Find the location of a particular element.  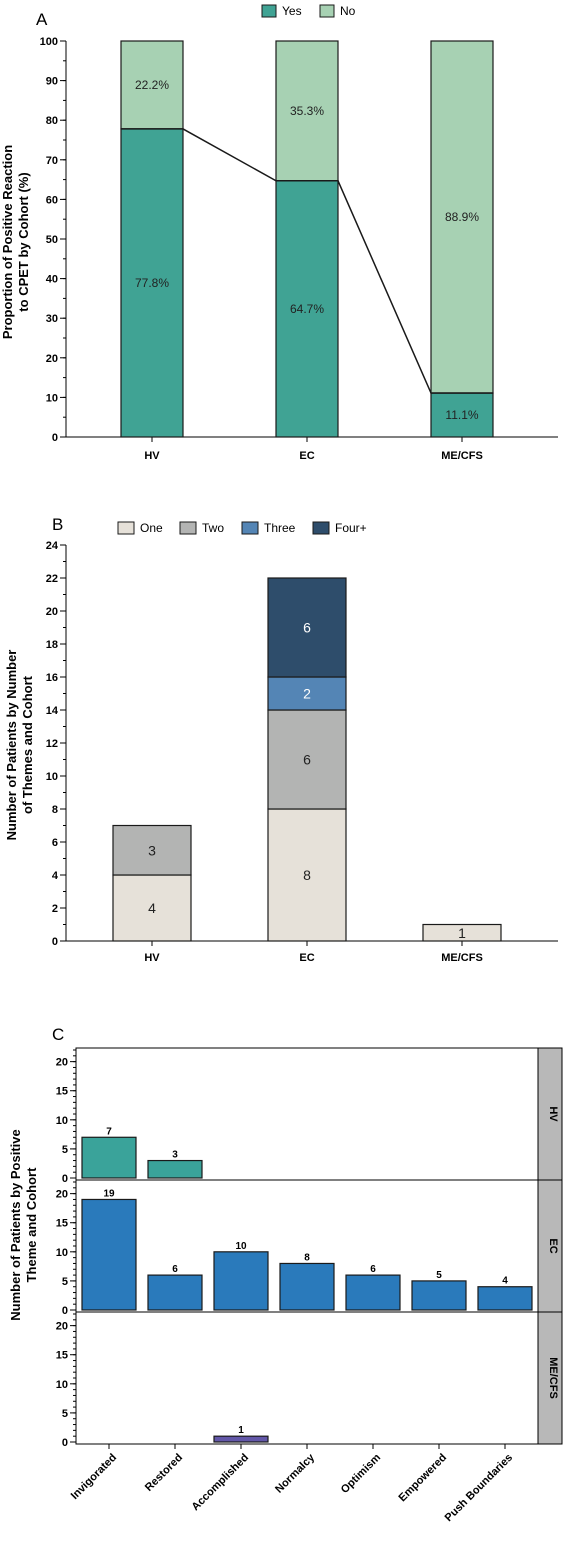

bar-segment-one is located at coordinates (462, 932).